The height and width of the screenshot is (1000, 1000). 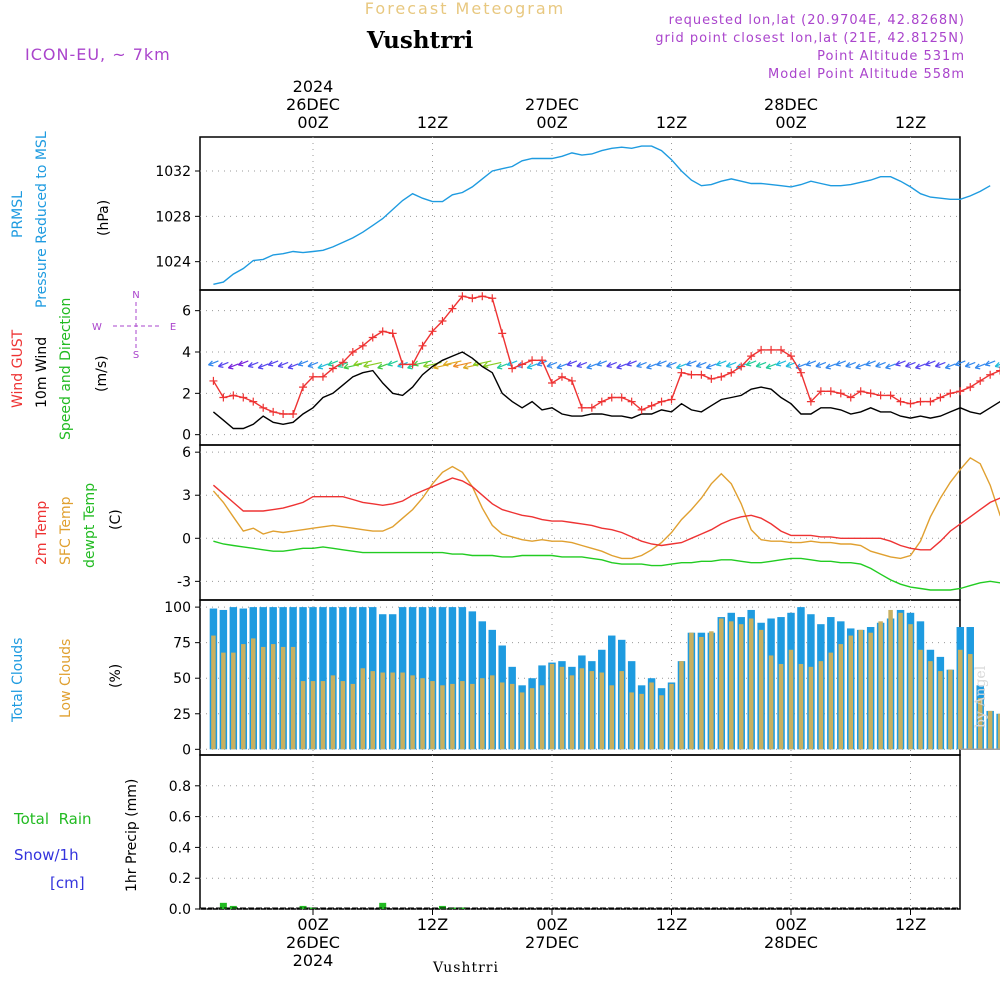 I want to click on wind10-line, so click(x=606, y=390).